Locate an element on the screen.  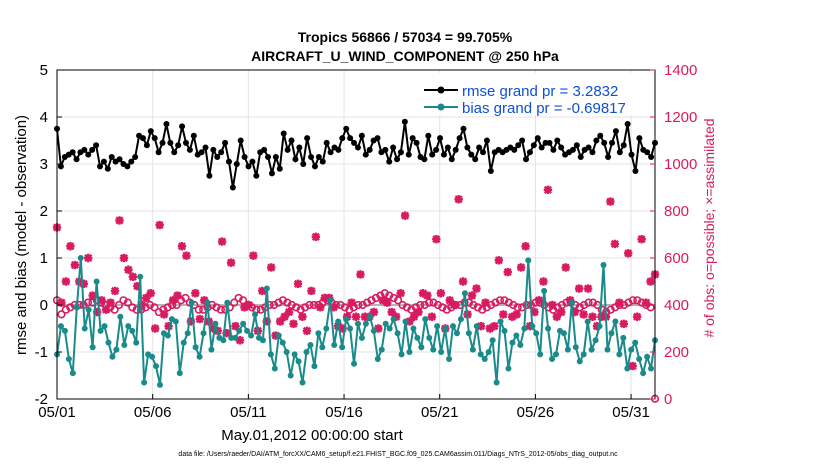
x-tick-label: 05/31 is located at coordinates (631, 412).